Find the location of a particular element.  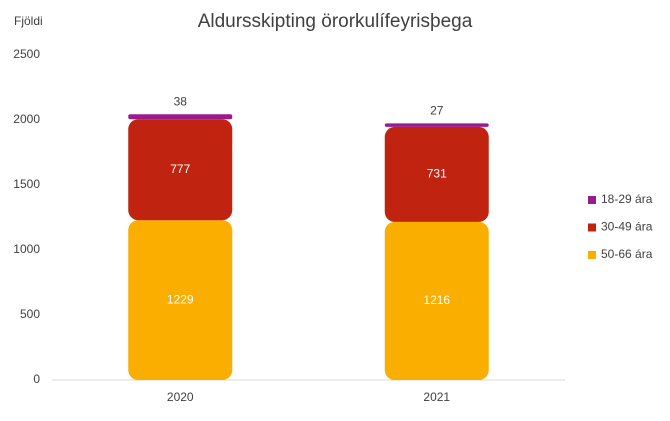

legend-label: 30-49 ára is located at coordinates (627, 227).